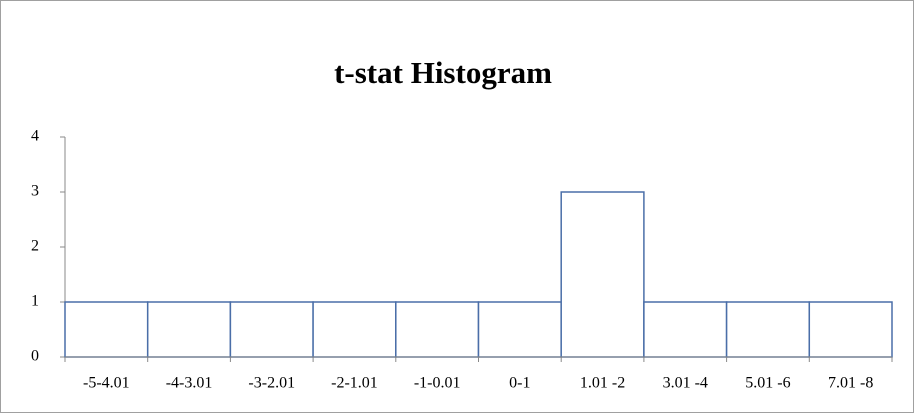 This screenshot has width=915, height=414. Describe the element at coordinates (35, 356) in the screenshot. I see `y-tick-label: 0` at that location.